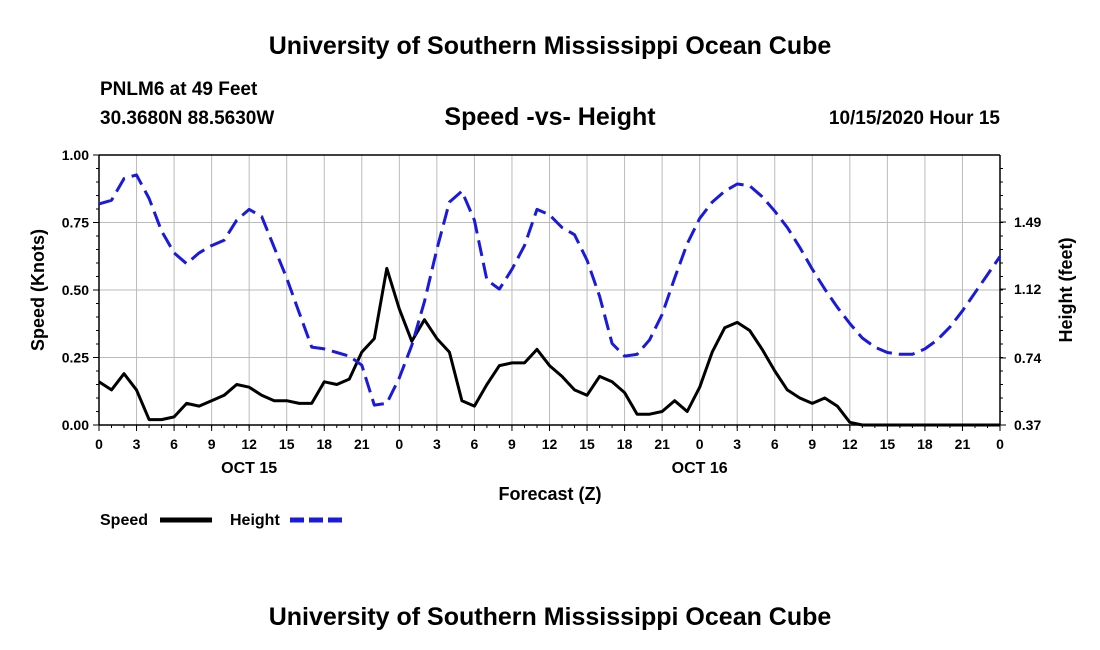 The image size is (1100, 650). I want to click on station-label: PNLM6 at 49 Feet, so click(179, 89).